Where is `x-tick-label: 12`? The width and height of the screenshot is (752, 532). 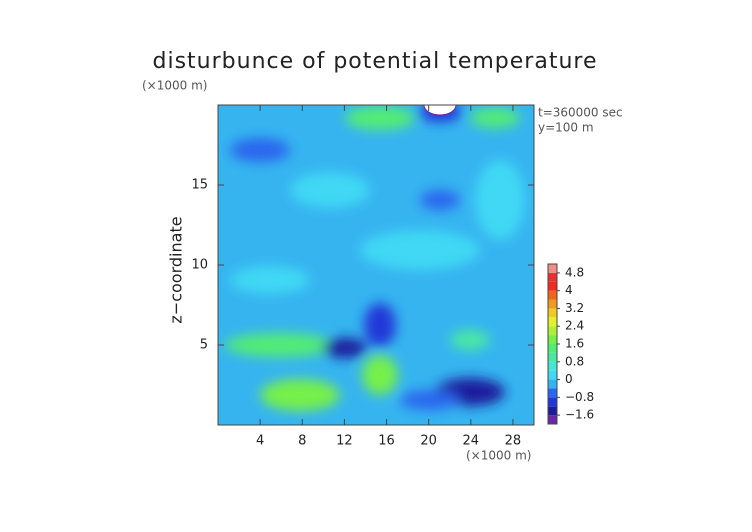
x-tick-label: 12 is located at coordinates (344, 441).